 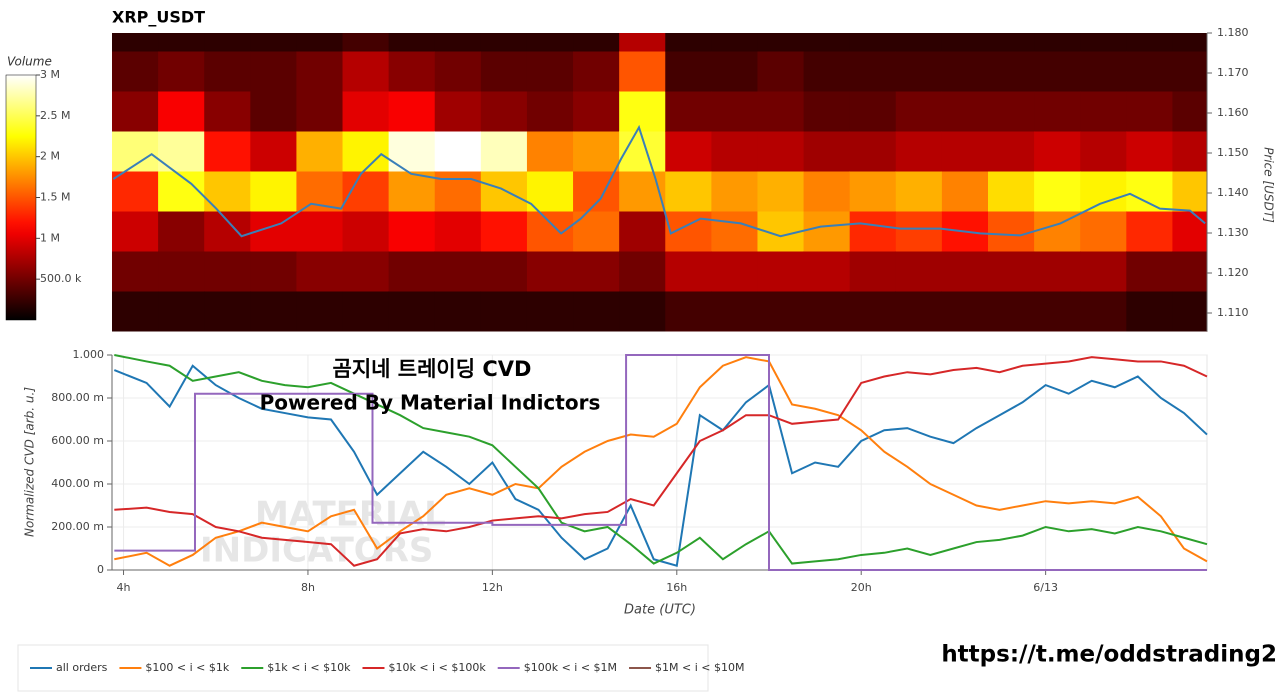 I want to click on legend-label: all orders, so click(x=82, y=667).